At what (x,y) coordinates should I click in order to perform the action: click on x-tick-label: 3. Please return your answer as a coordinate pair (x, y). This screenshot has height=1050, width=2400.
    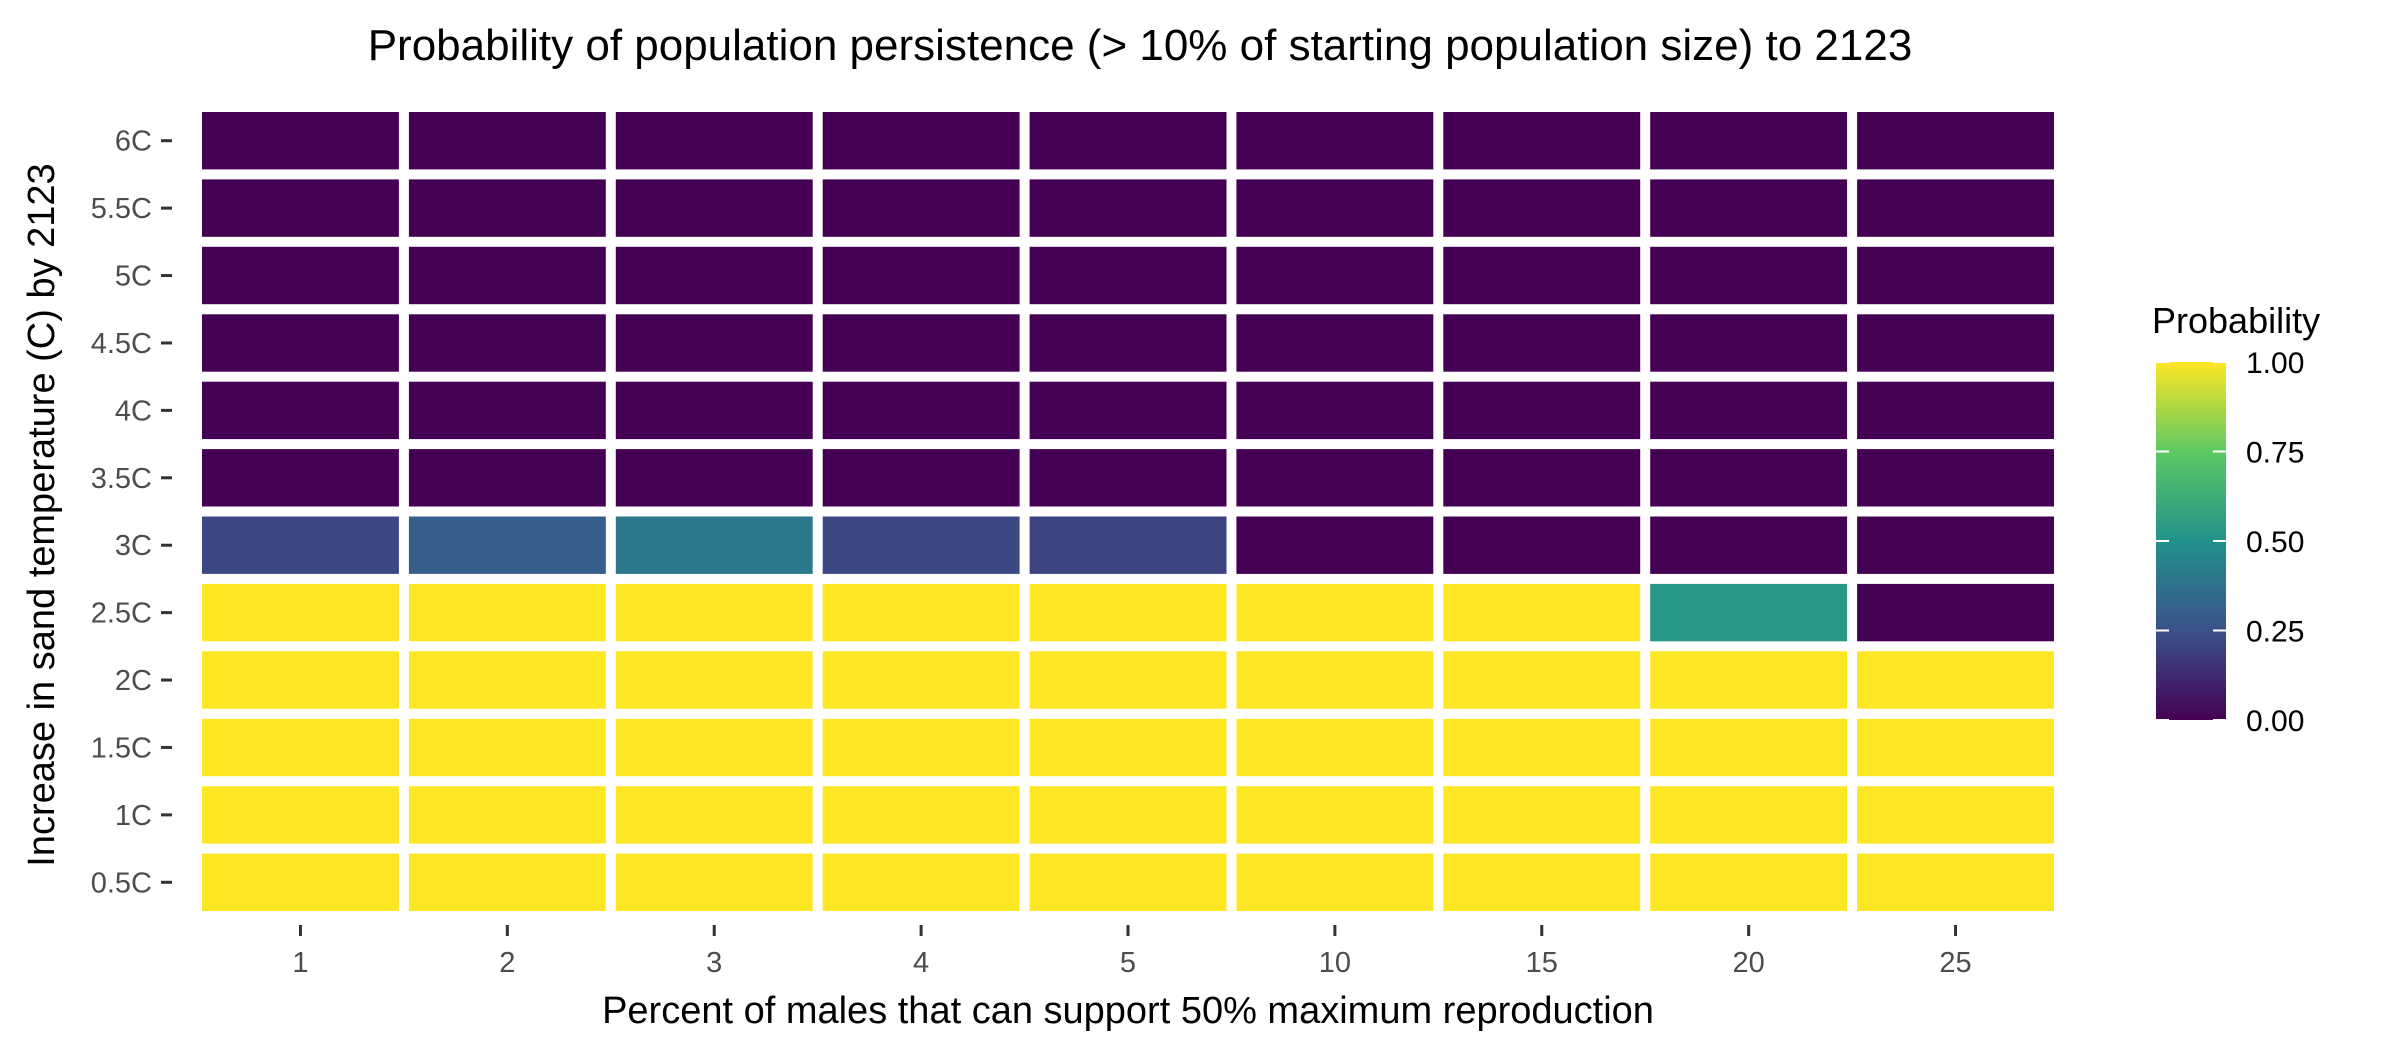
    Looking at the image, I should click on (714, 963).